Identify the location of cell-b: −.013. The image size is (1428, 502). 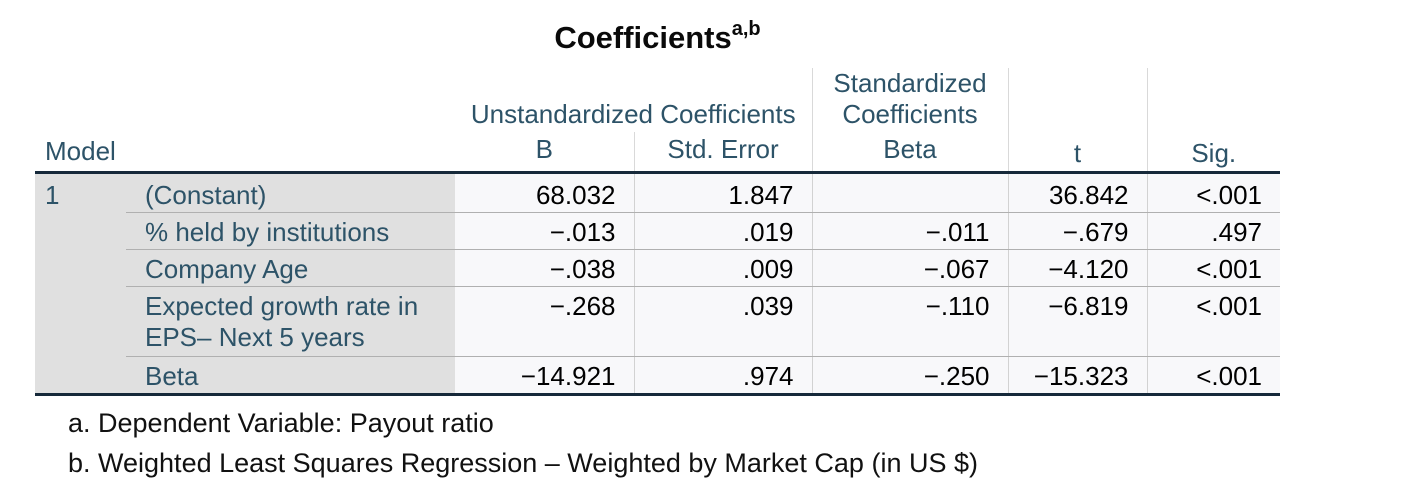
(544, 231).